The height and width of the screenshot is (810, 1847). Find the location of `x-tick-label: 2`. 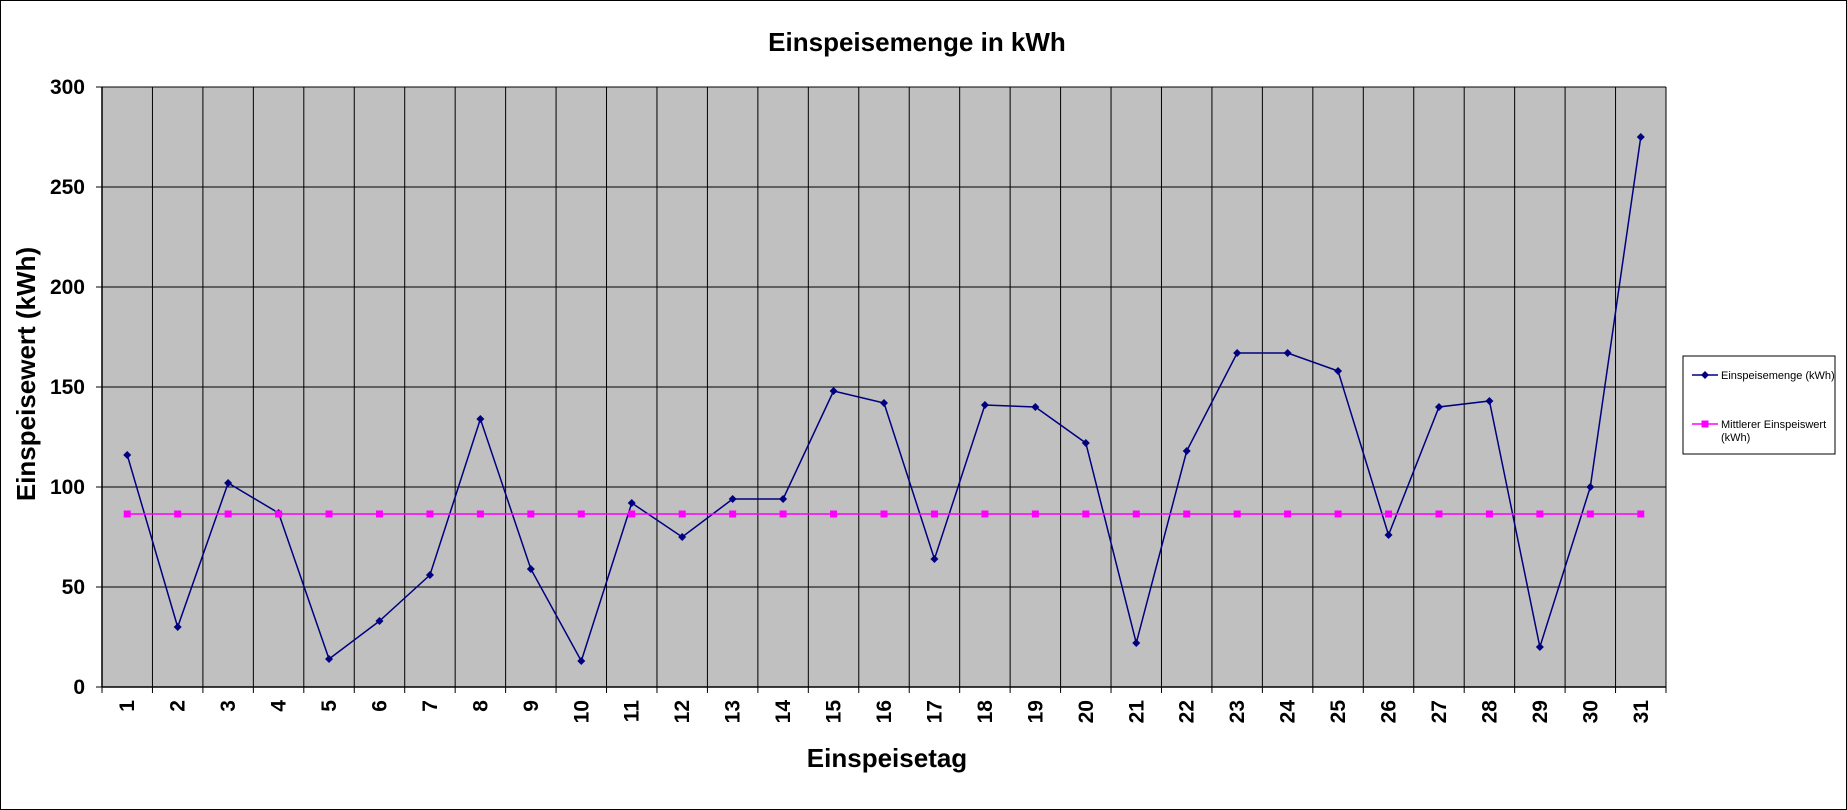

x-tick-label: 2 is located at coordinates (178, 706).